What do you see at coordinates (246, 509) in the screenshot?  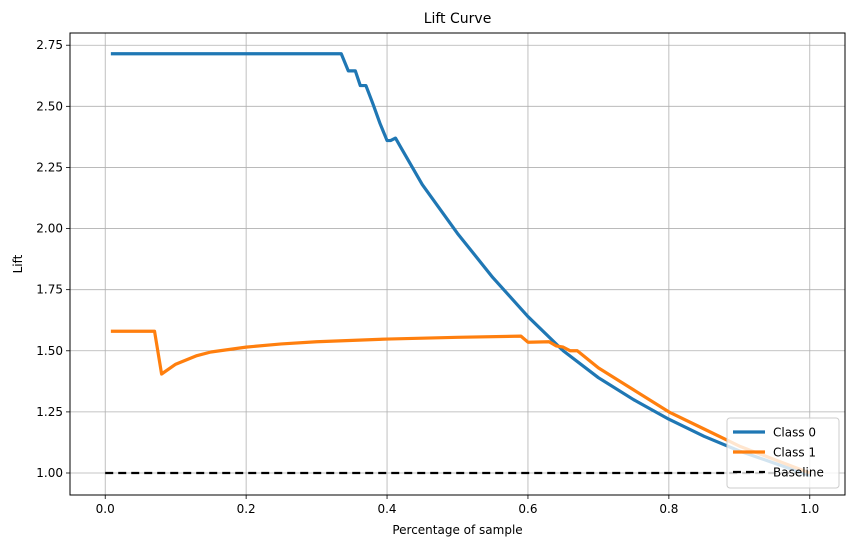 I see `x-tick-label: 0.2` at bounding box center [246, 509].